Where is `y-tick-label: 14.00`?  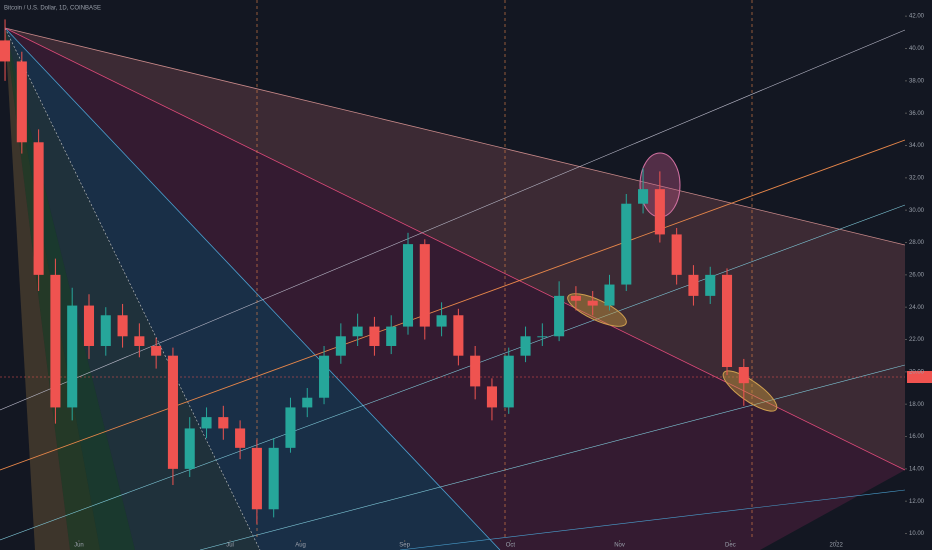
y-tick-label: 14.00 is located at coordinates (917, 469).